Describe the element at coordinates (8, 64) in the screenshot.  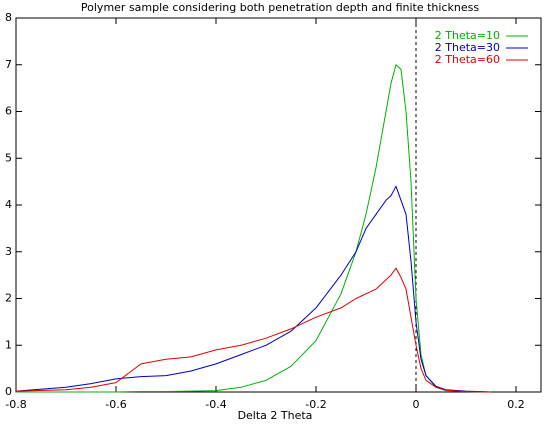
I see `y-tick-label: 7` at that location.